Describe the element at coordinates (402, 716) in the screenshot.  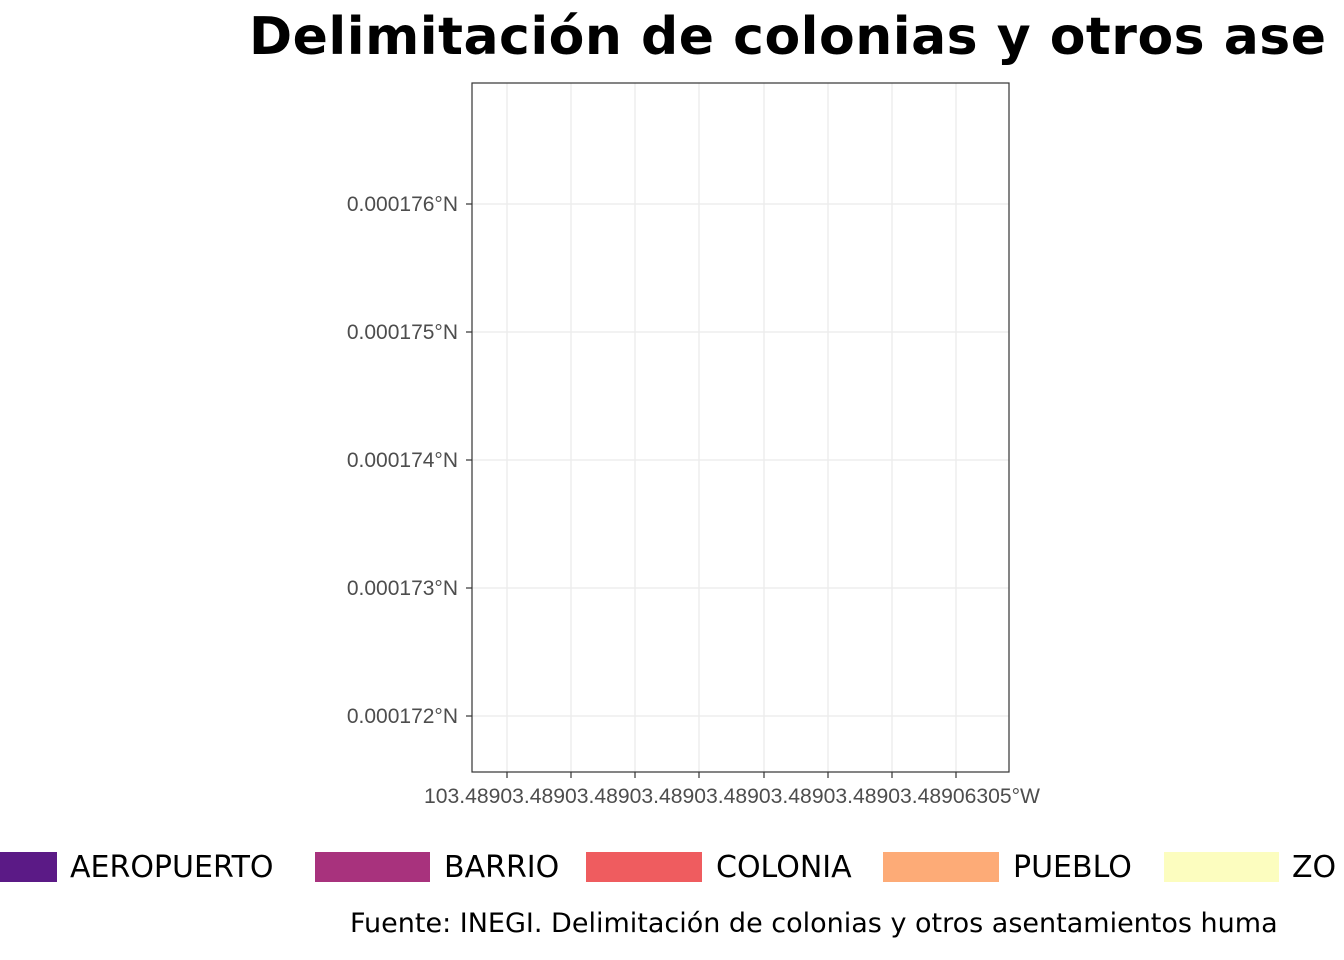
I see `y-tick-label: 0.000172°N` at that location.